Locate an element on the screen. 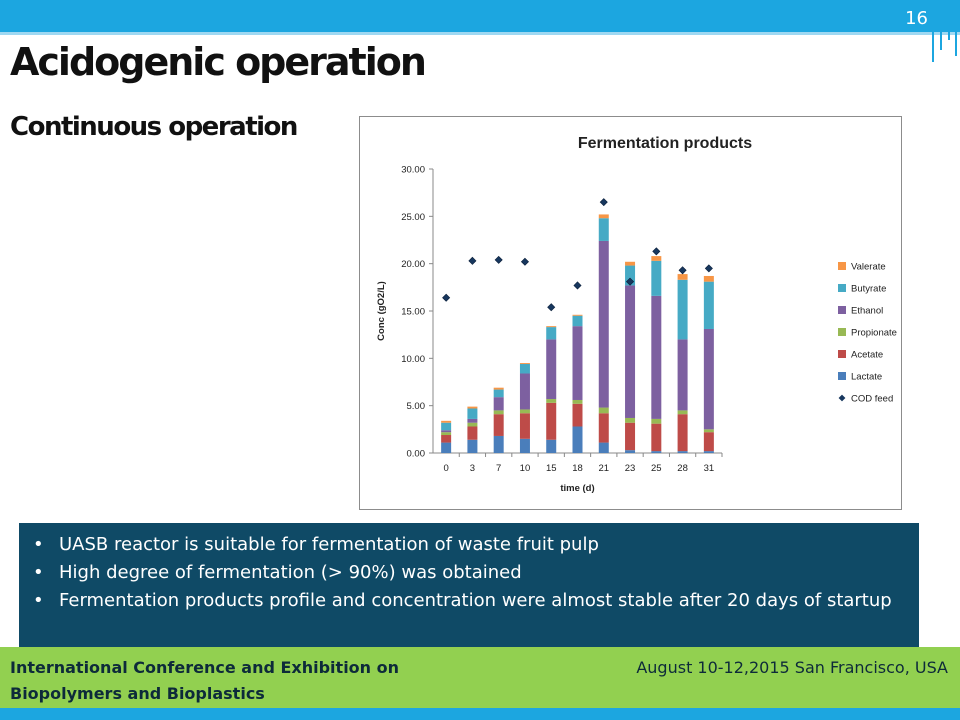 Image resolution: width=960 pixels, height=720 pixels. legend-swatch-valerate is located at coordinates (842, 266).